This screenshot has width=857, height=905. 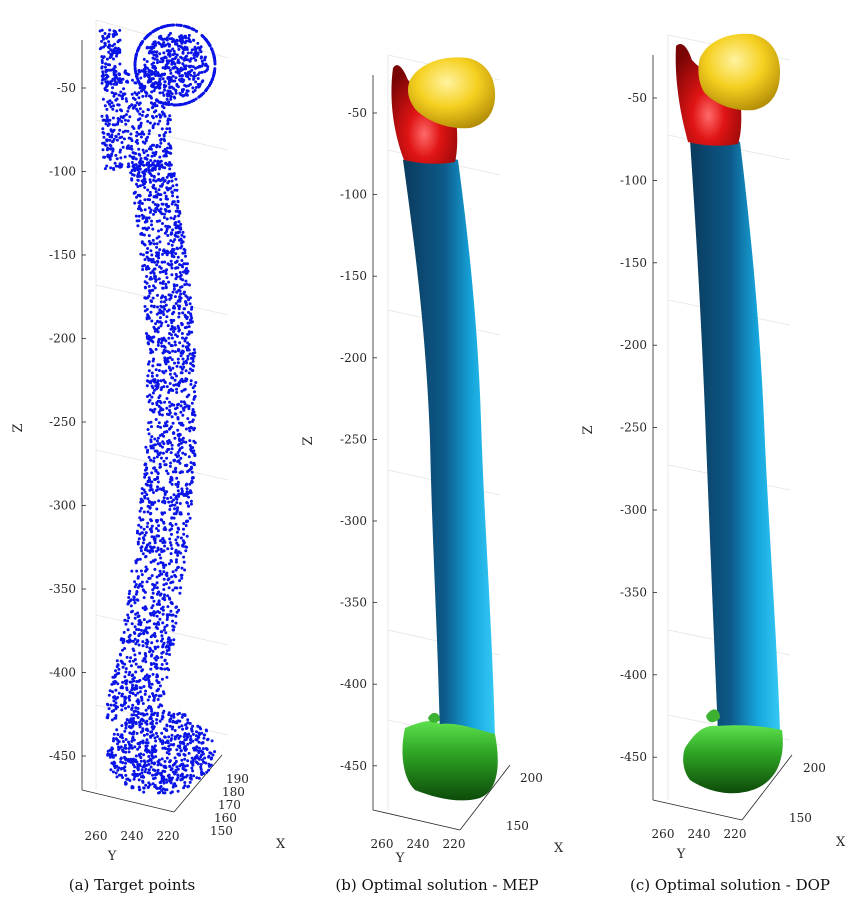 What do you see at coordinates (62, 255) in the screenshot?
I see `panel-a-z-tick: -150` at bounding box center [62, 255].